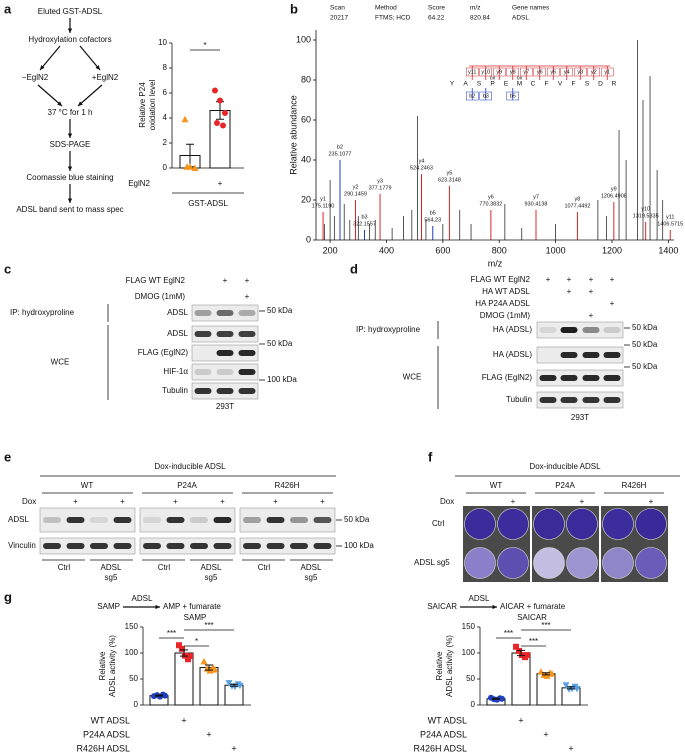 Image resolution: width=685 pixels, height=756 pixels. I want to click on y-tick-label: 20, so click(306, 199).